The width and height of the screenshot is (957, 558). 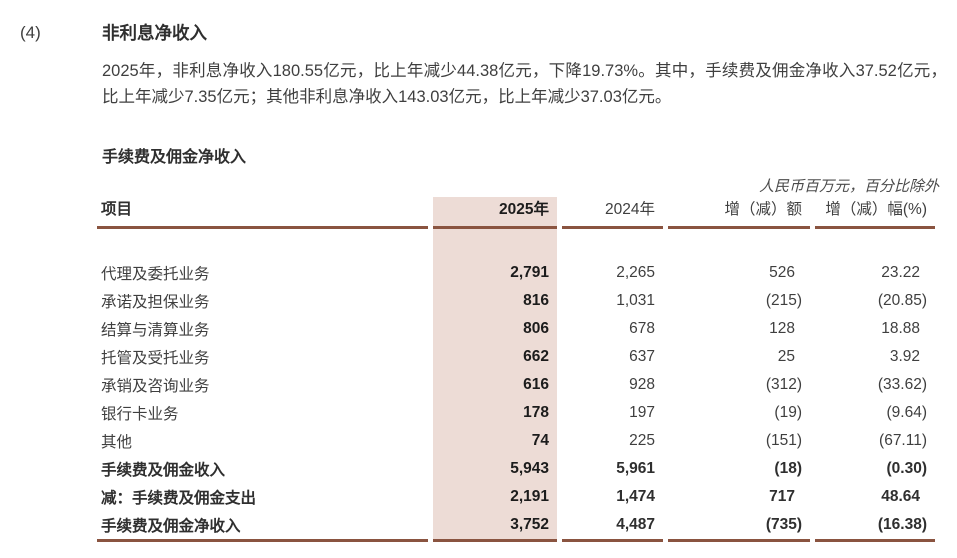 I want to click on change-amount: 128, so click(x=782, y=328).